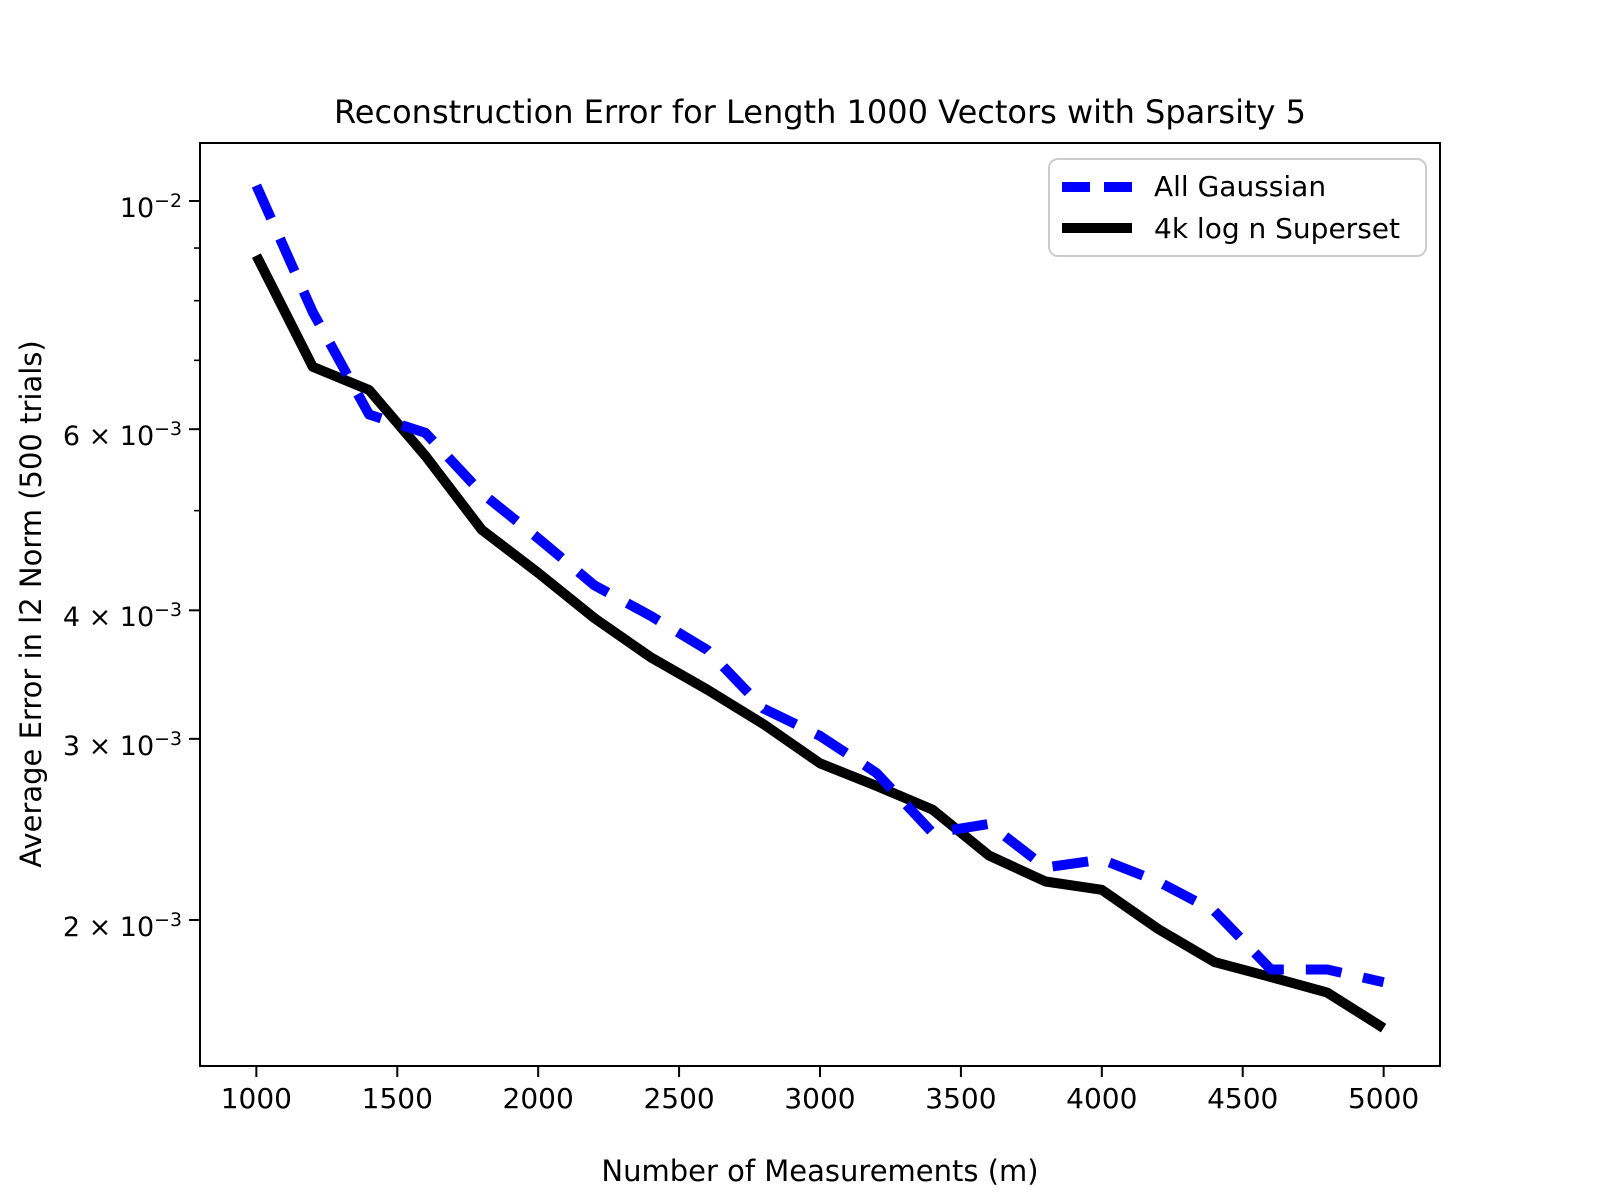  What do you see at coordinates (1102, 1098) in the screenshot?
I see `x-tick-label: 4000` at bounding box center [1102, 1098].